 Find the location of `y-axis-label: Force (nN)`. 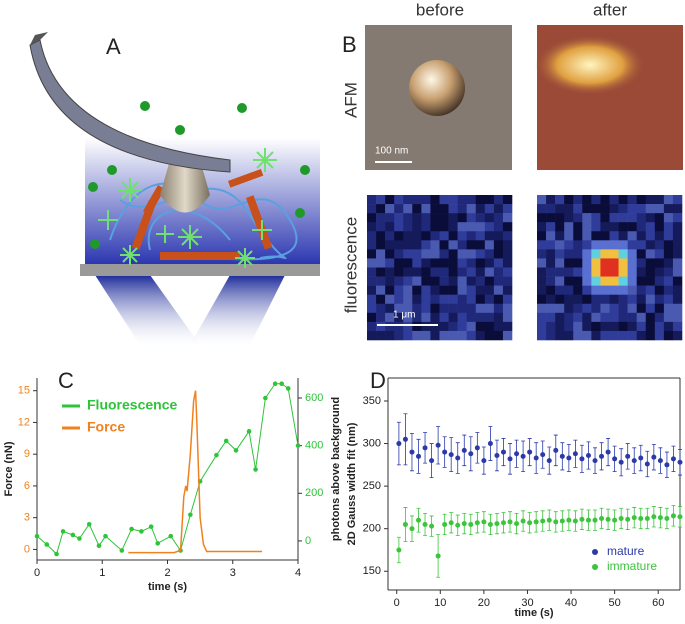

y-axis-label: Force (nN) is located at coordinates (9, 468).